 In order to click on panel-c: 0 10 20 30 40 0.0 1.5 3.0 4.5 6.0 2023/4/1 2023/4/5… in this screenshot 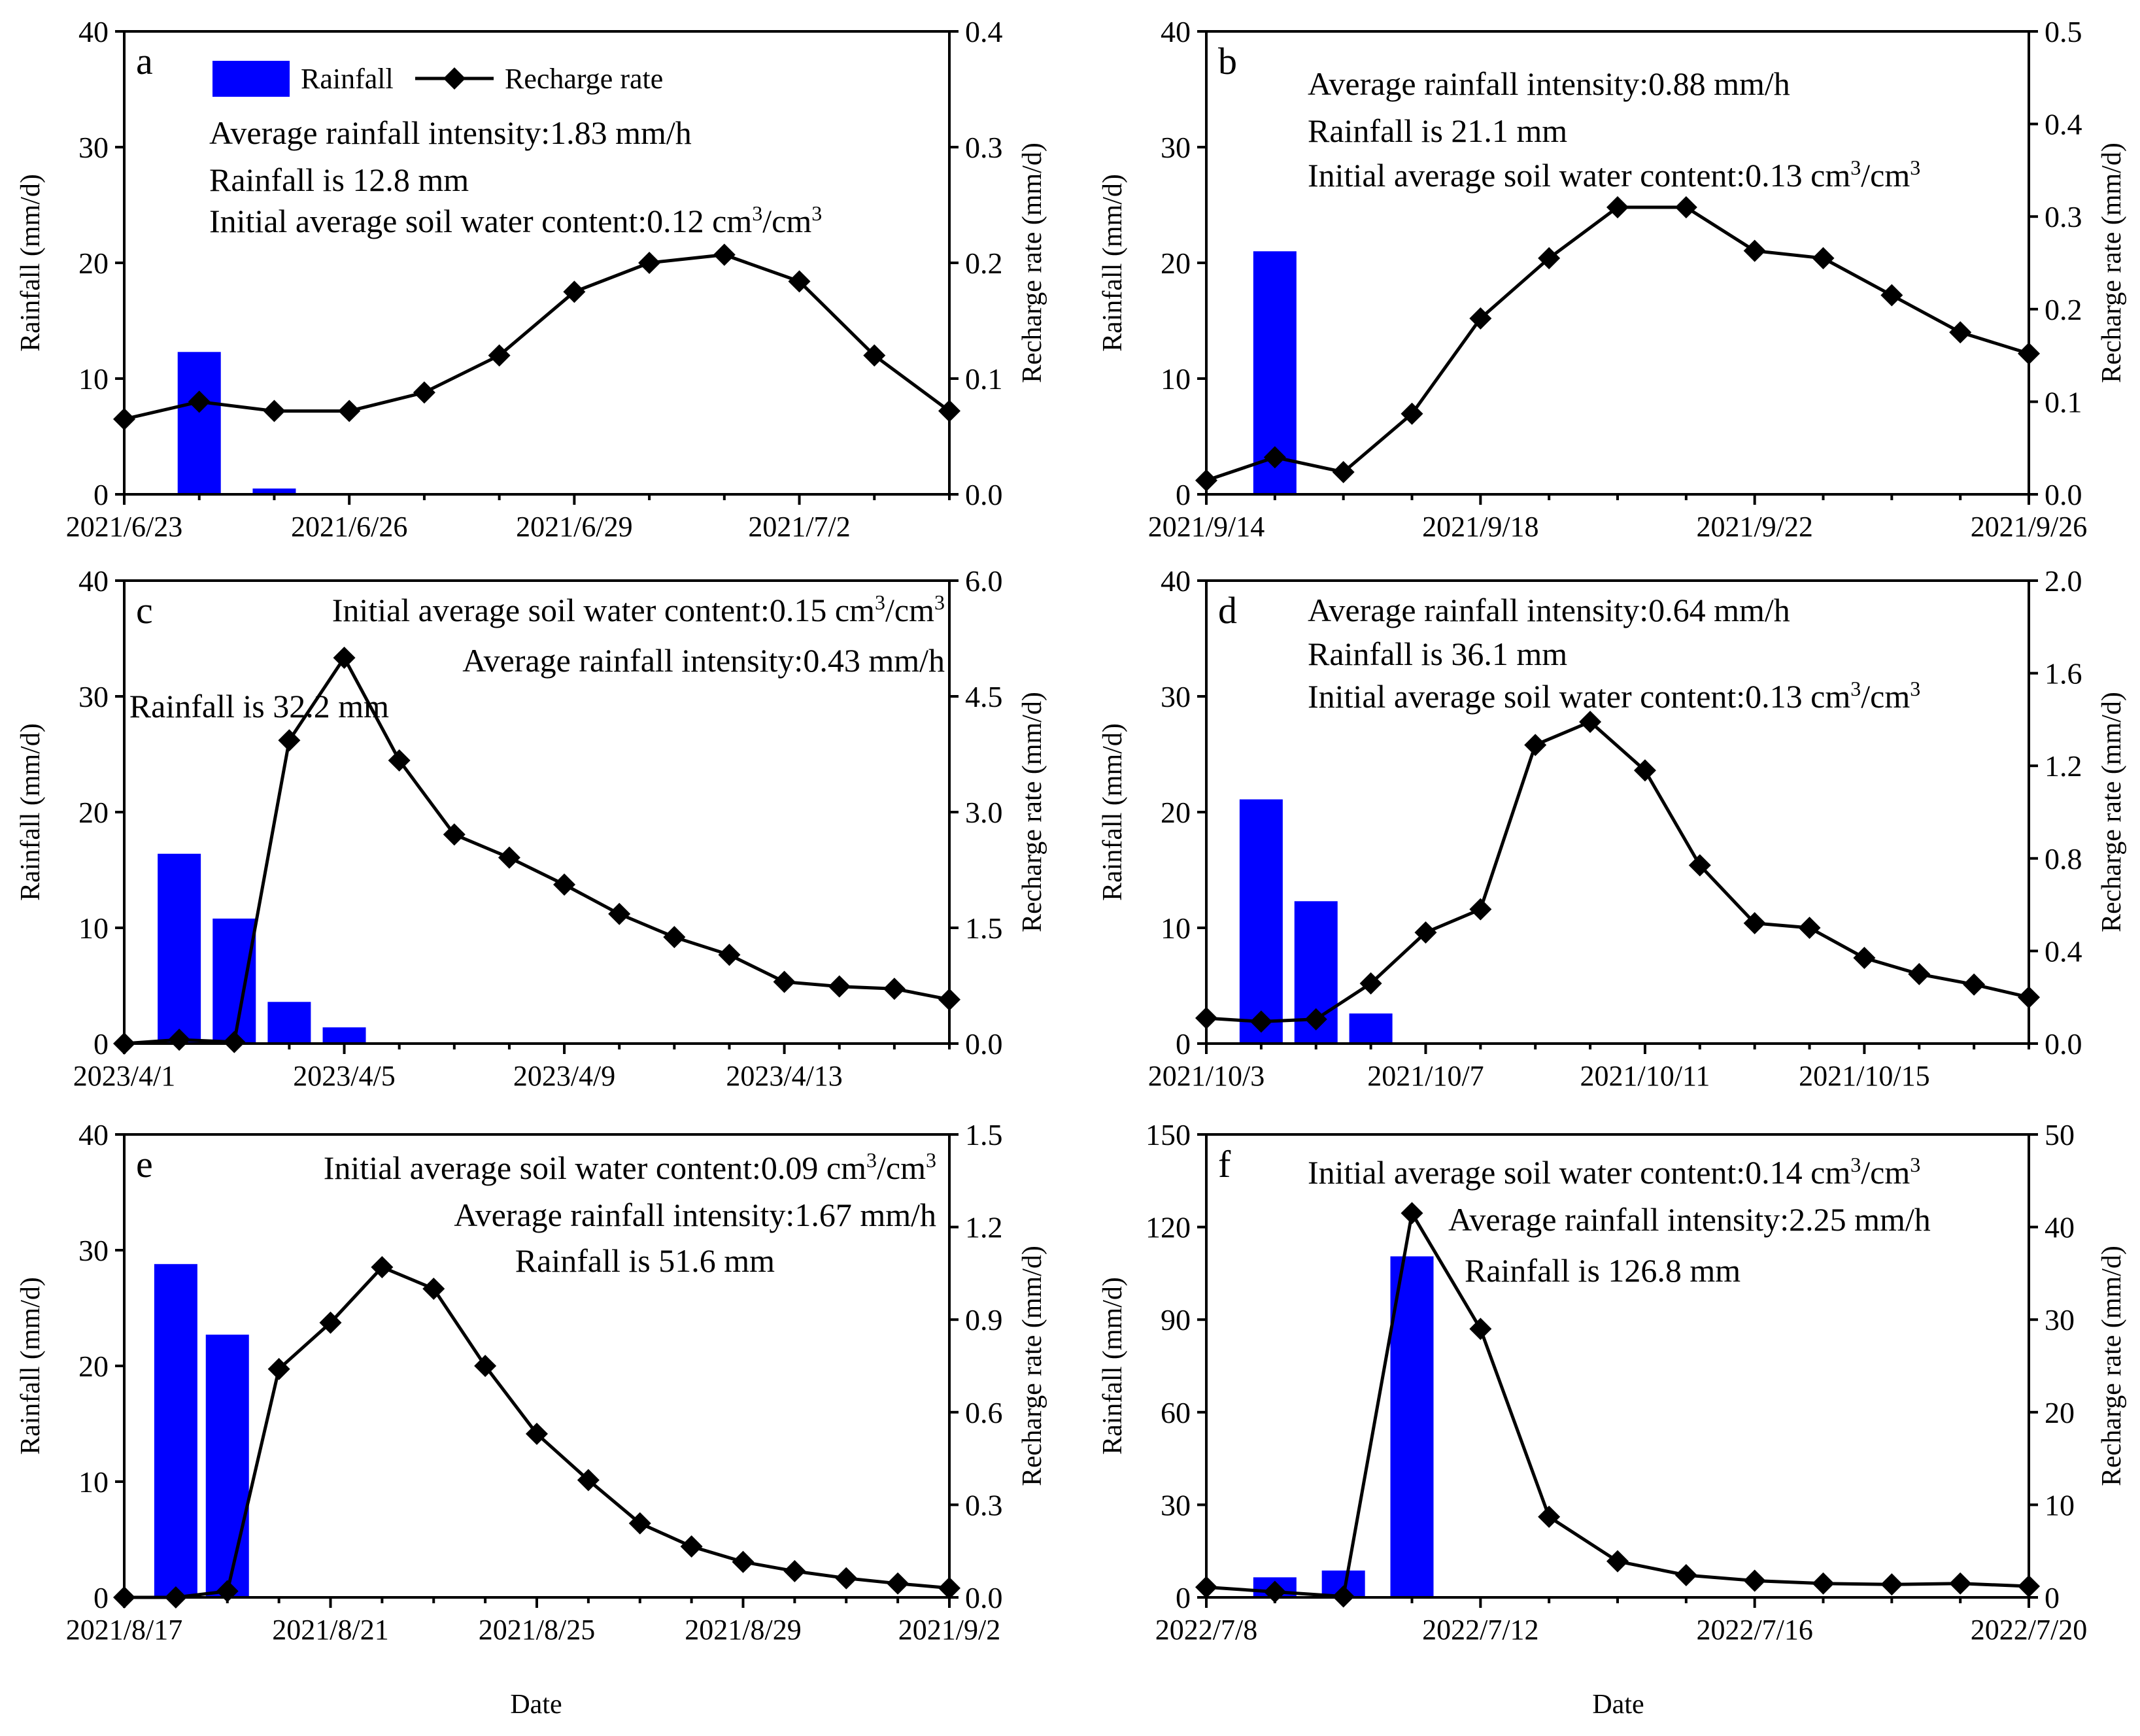, I will do `click(531, 828)`.